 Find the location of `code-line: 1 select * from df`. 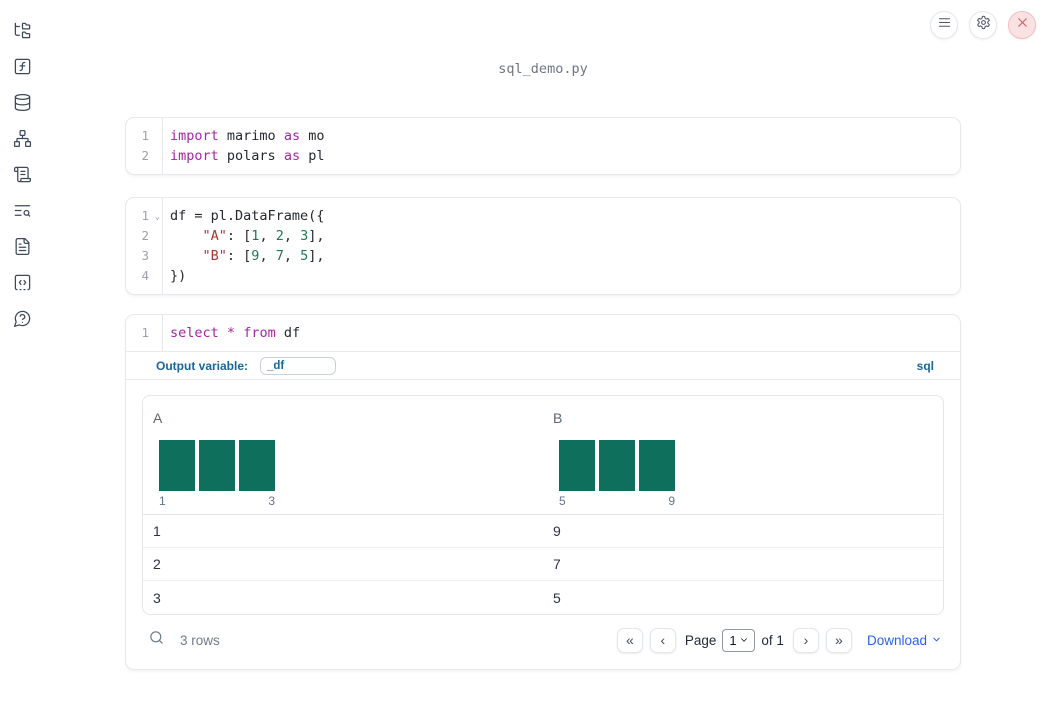

code-line: 1 select * from df is located at coordinates (543, 333).